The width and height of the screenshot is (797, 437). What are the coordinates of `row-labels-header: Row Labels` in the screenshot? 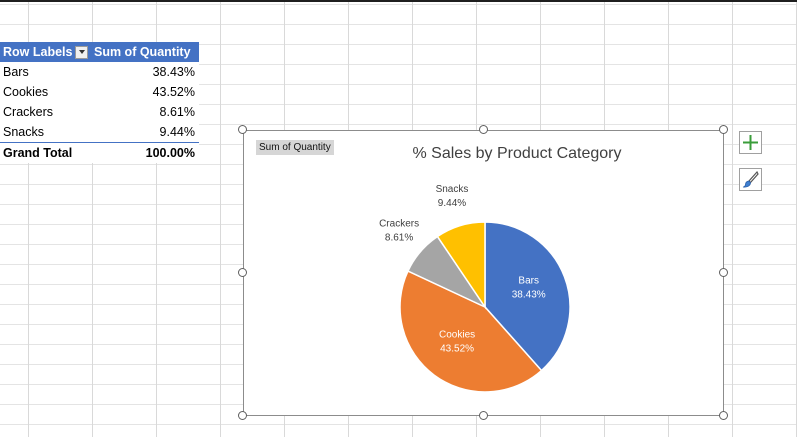 It's located at (45, 52).